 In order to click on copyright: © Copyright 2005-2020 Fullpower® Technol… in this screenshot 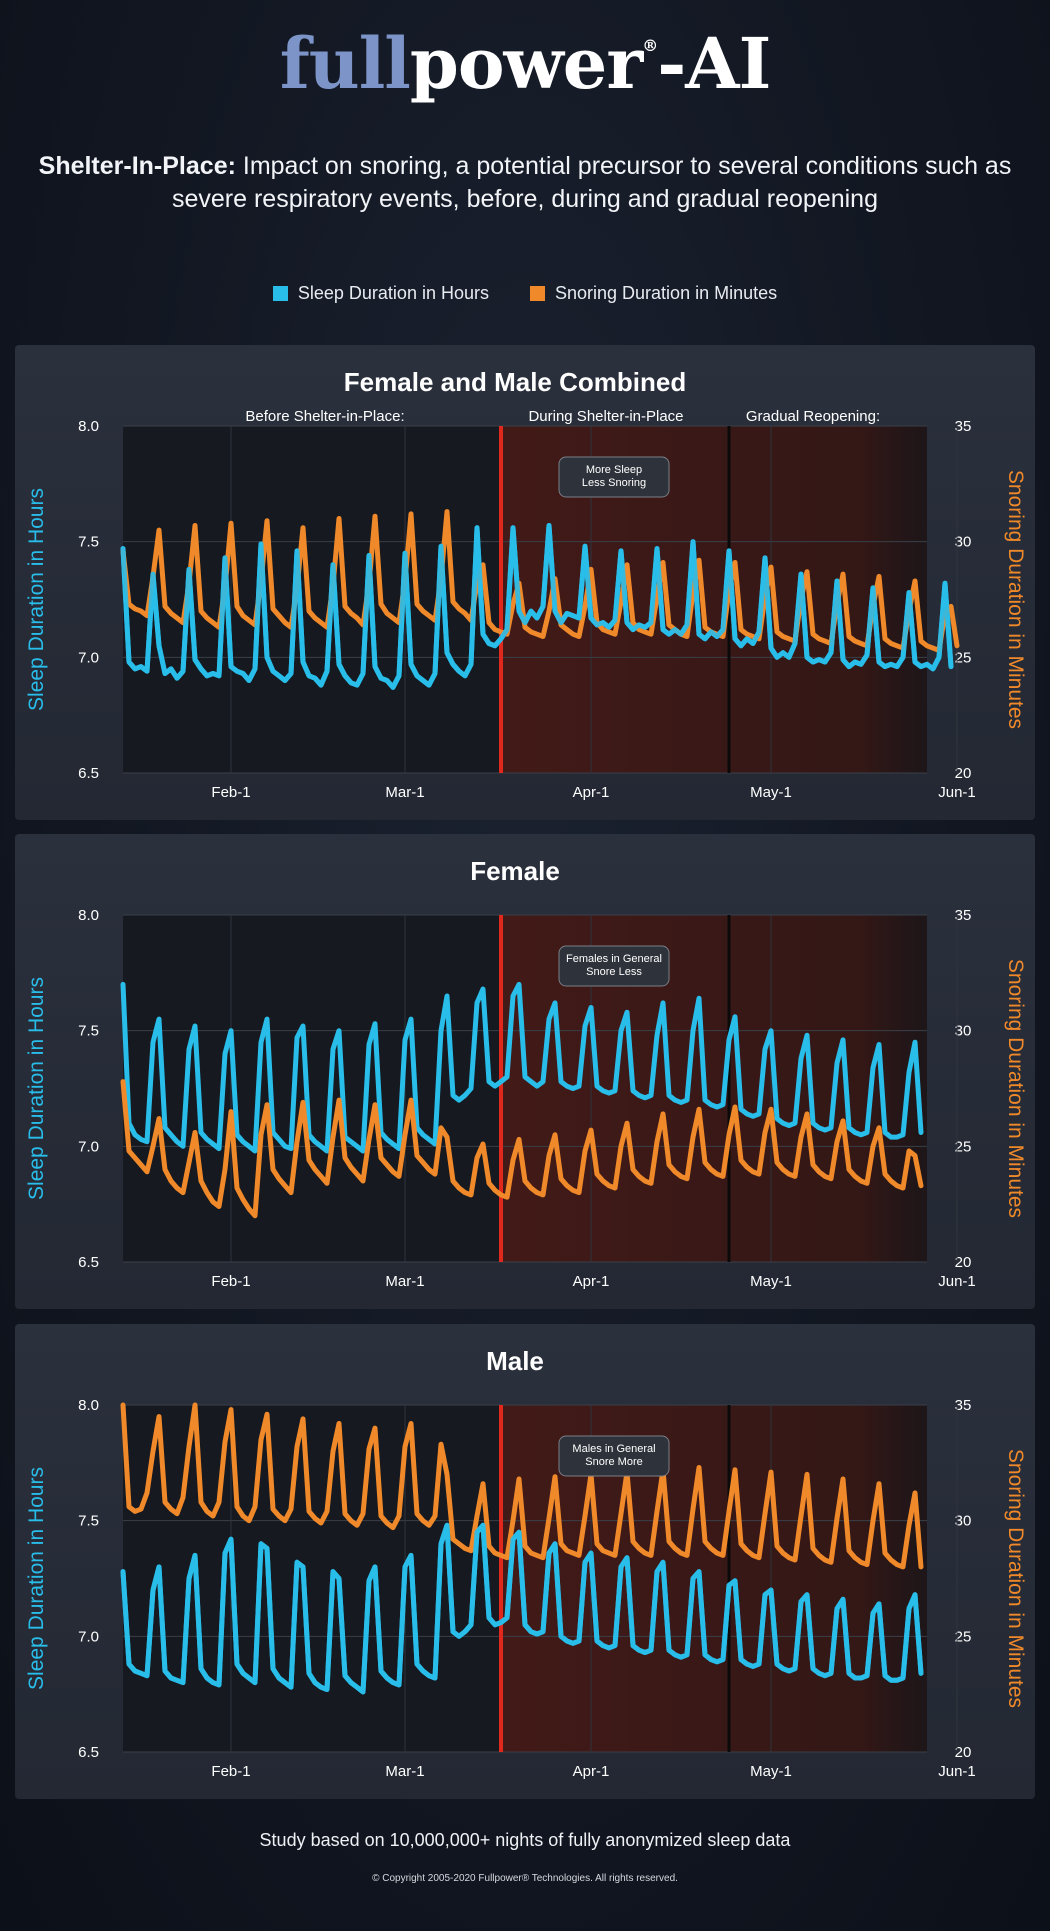, I will do `click(525, 1878)`.